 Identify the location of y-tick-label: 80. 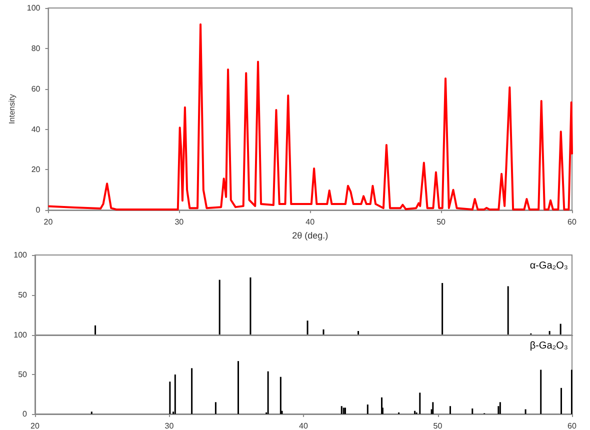
(36, 48).